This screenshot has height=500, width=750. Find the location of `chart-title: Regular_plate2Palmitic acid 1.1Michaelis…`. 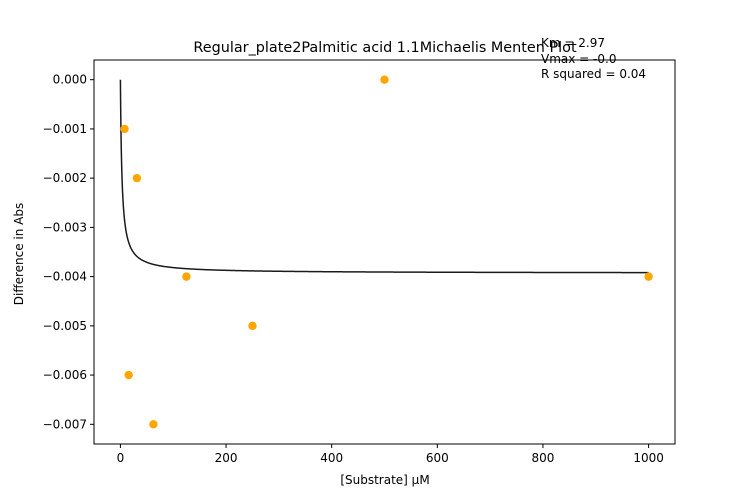

chart-title: Regular_plate2Palmitic acid 1.1Michaelis… is located at coordinates (385, 48).